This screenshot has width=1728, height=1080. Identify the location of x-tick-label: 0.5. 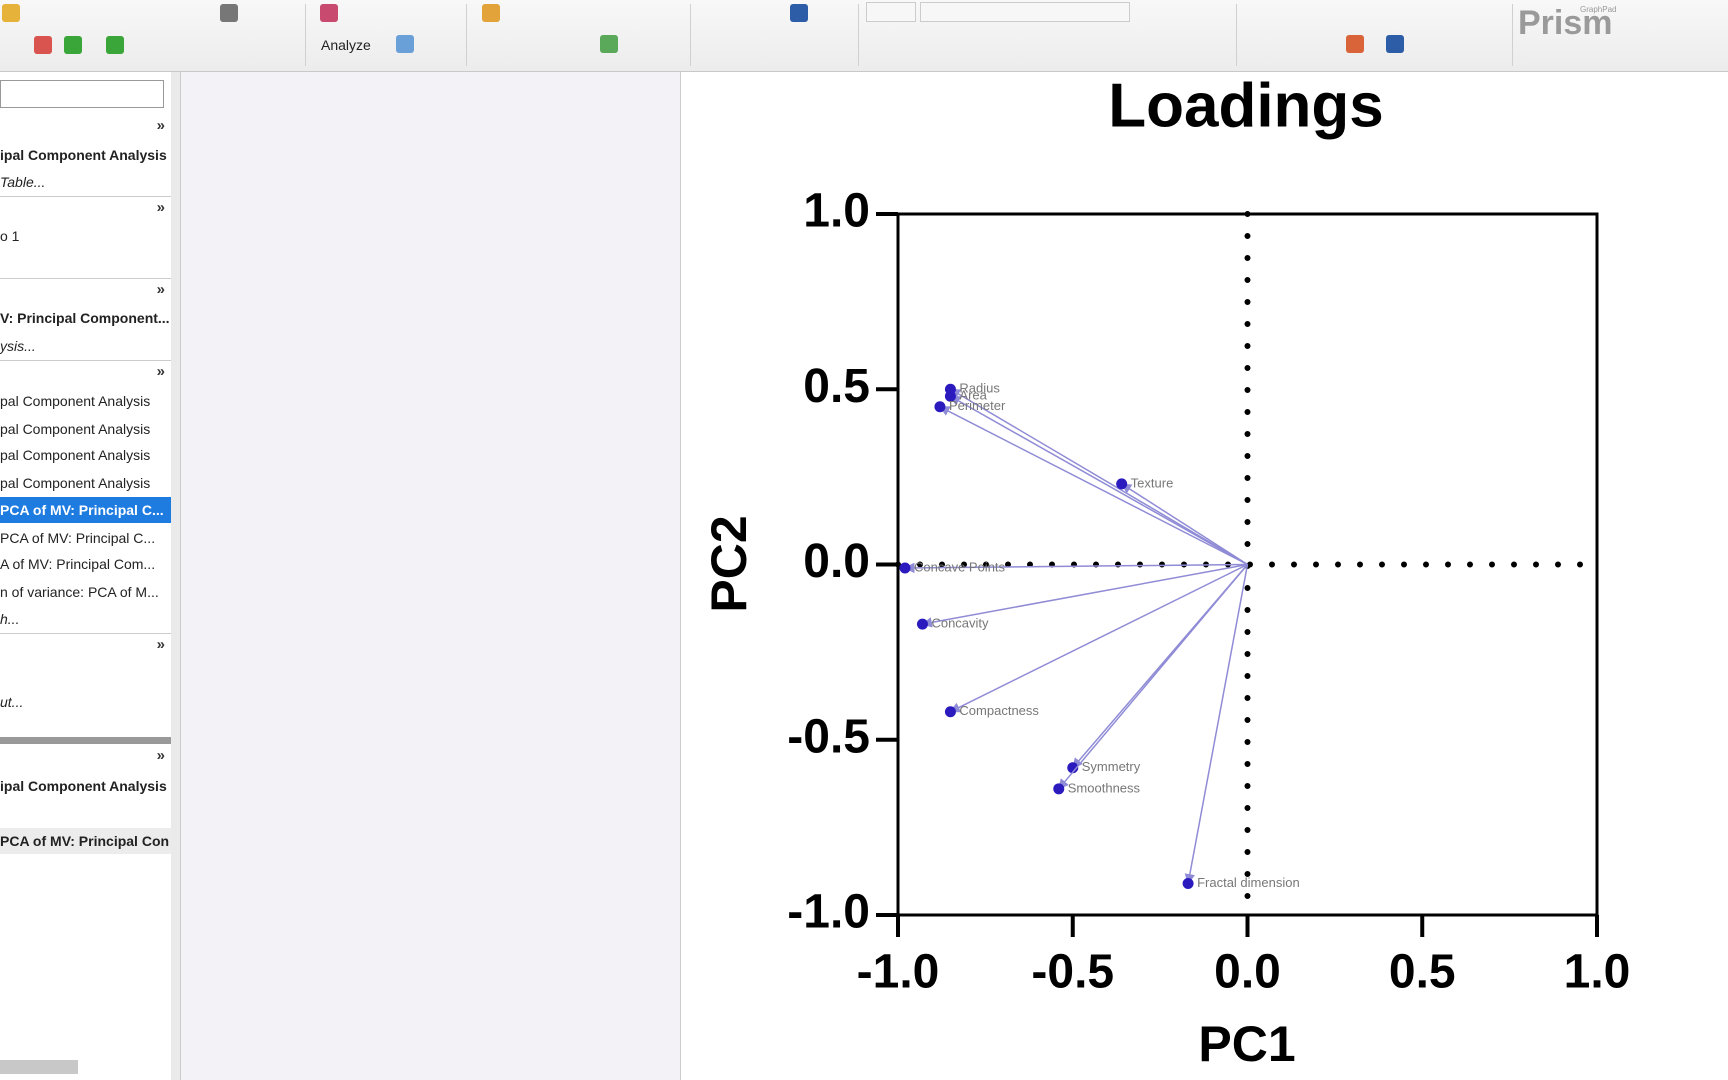
(1422, 972).